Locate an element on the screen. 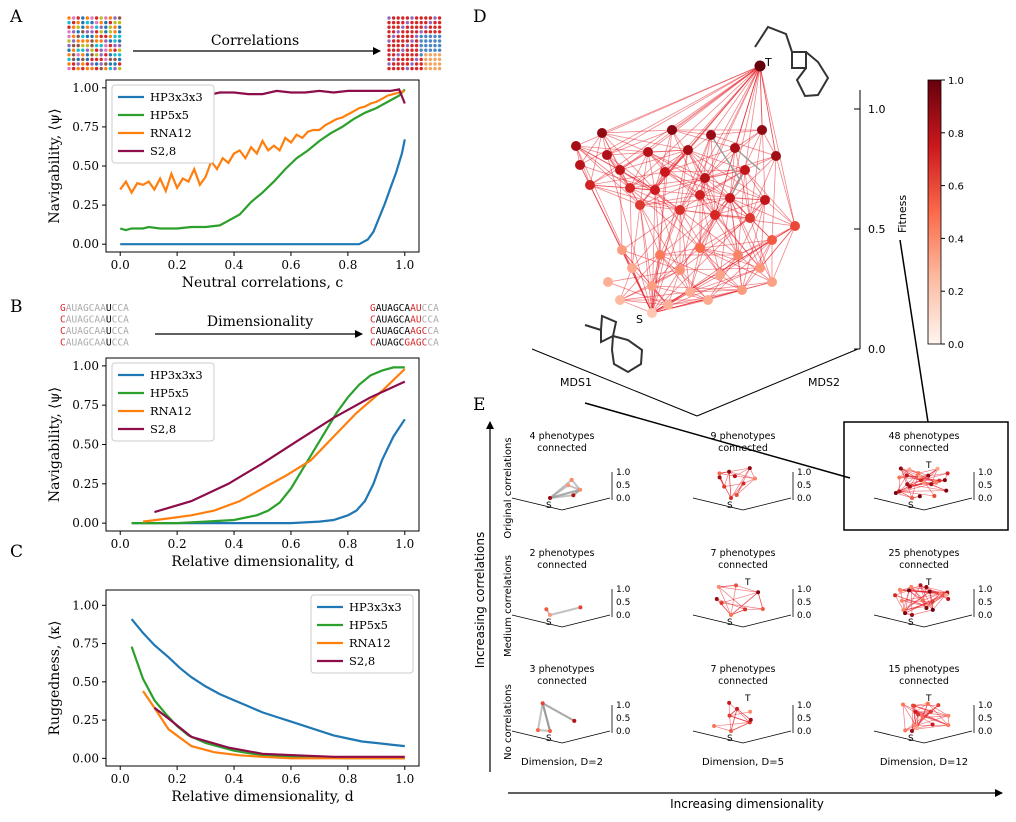 The image size is (1016, 822). cell-count-label: 15 phenotypes is located at coordinates (923, 669).